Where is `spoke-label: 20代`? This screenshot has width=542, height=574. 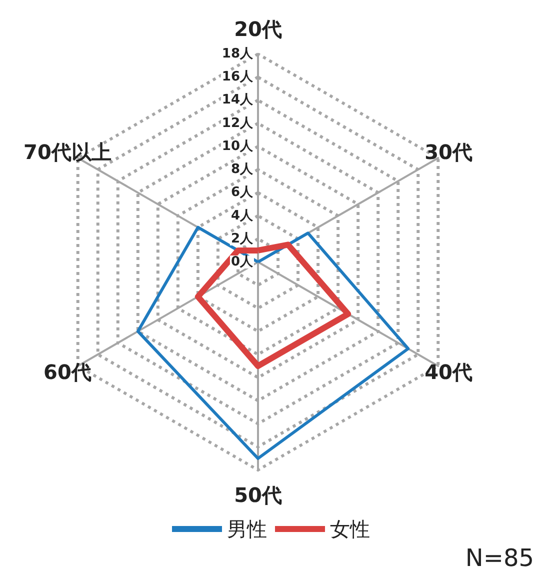 spoke-label: 20代 is located at coordinates (258, 29).